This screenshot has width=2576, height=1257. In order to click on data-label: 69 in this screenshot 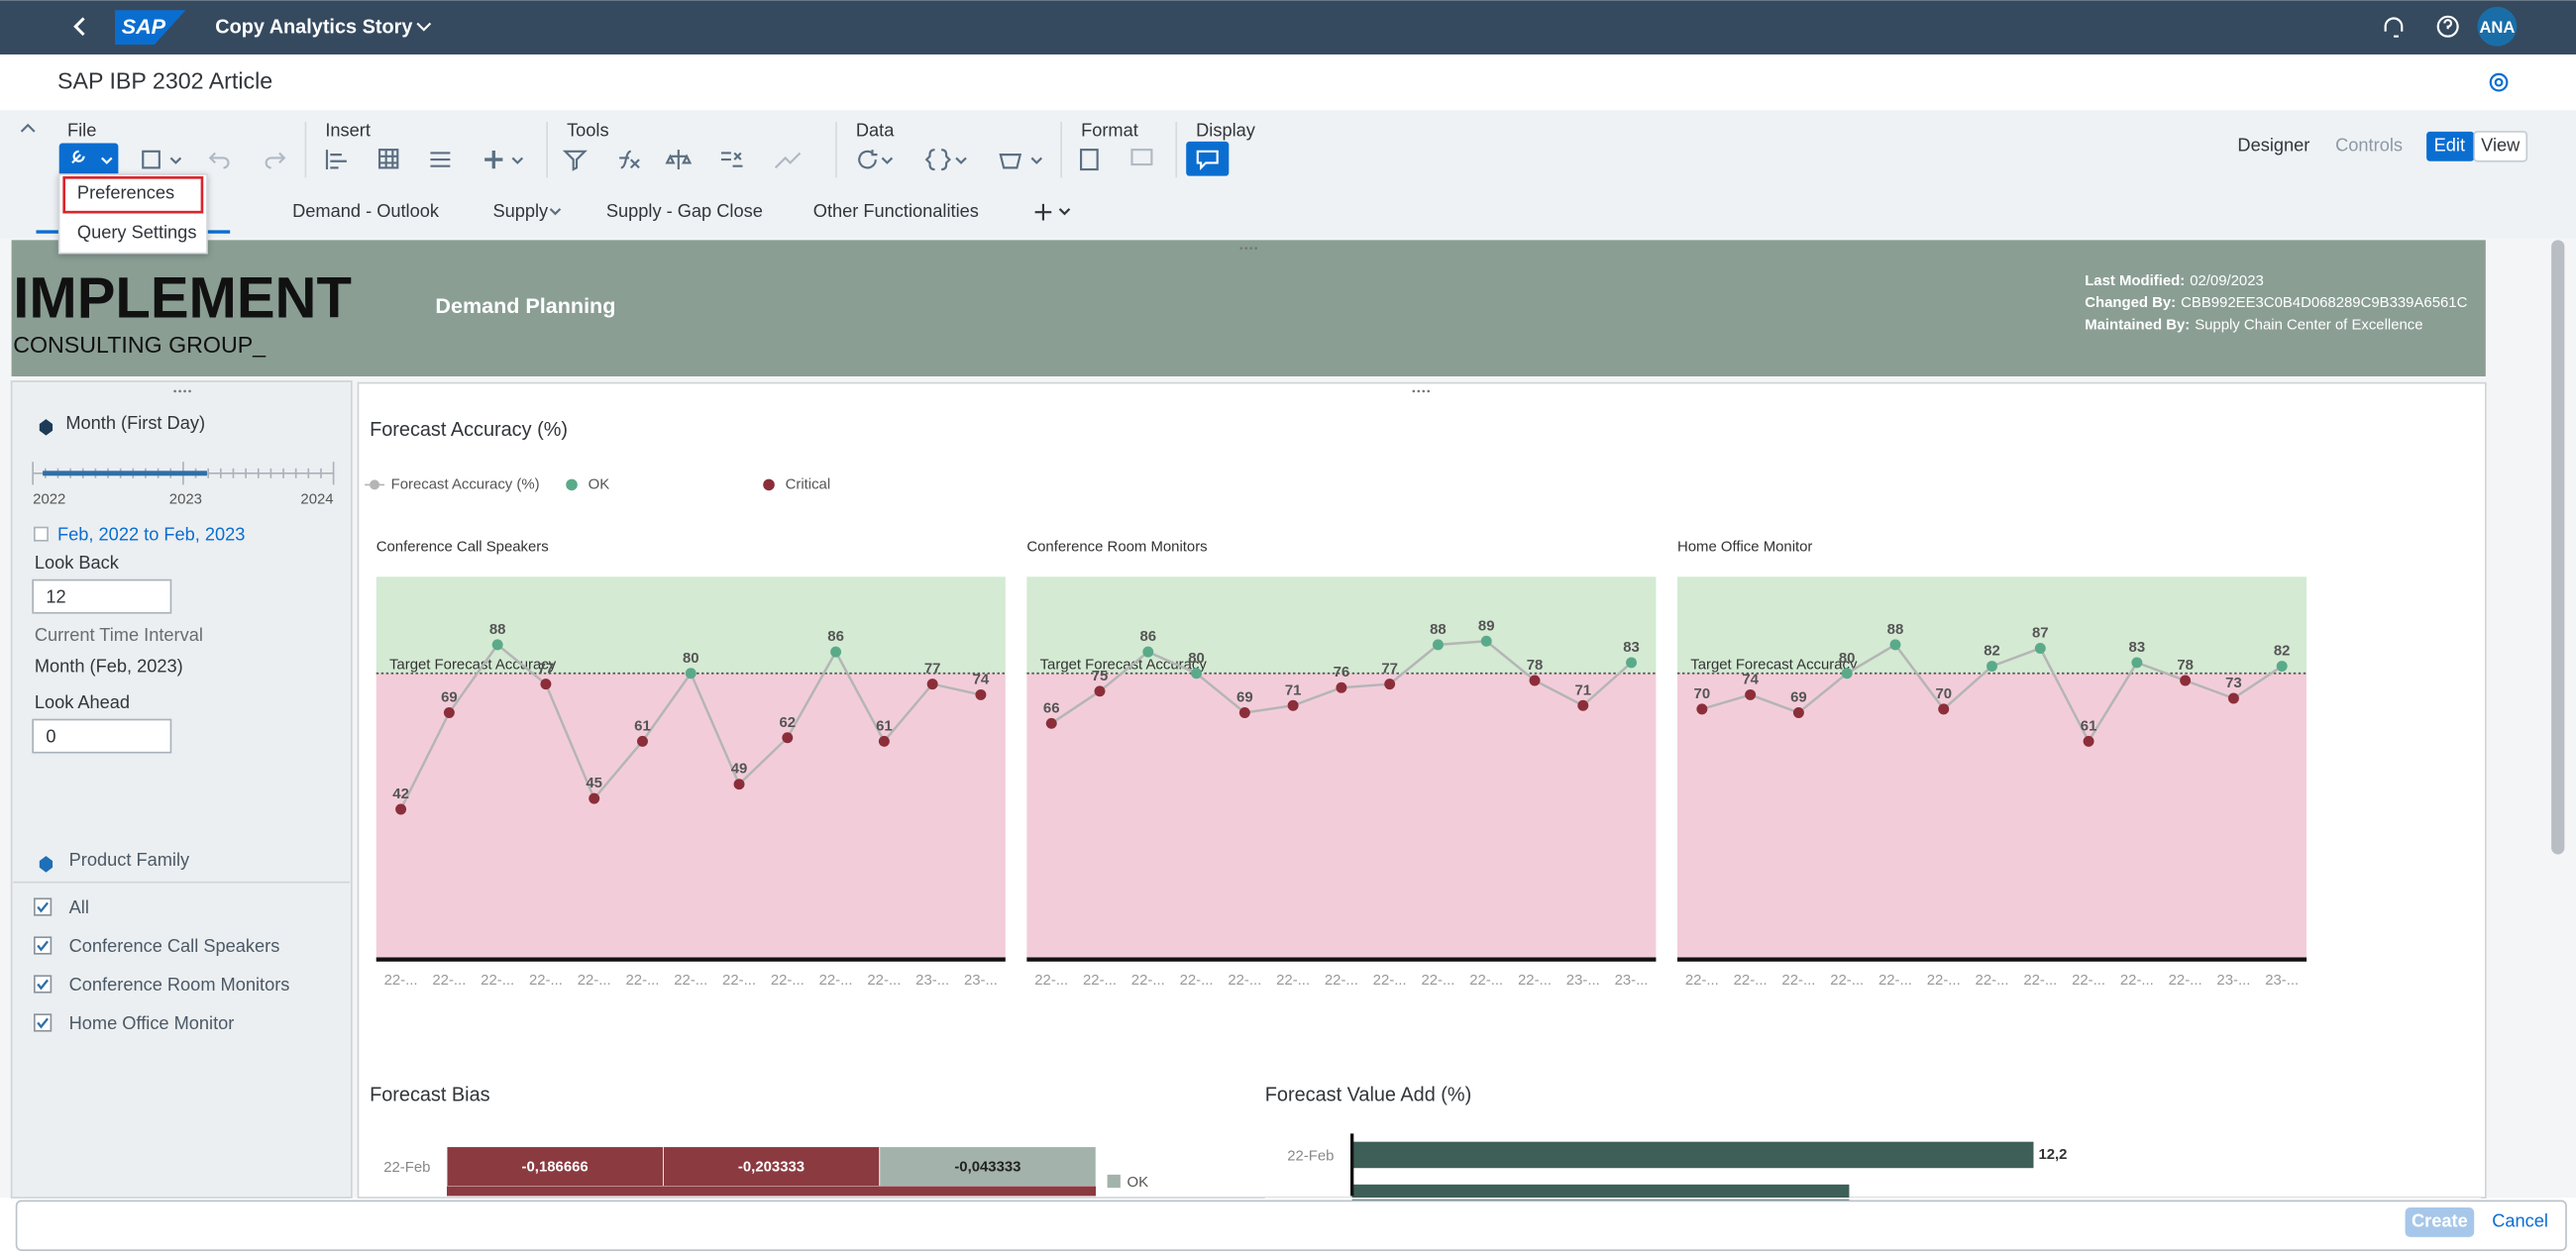, I will do `click(1799, 696)`.